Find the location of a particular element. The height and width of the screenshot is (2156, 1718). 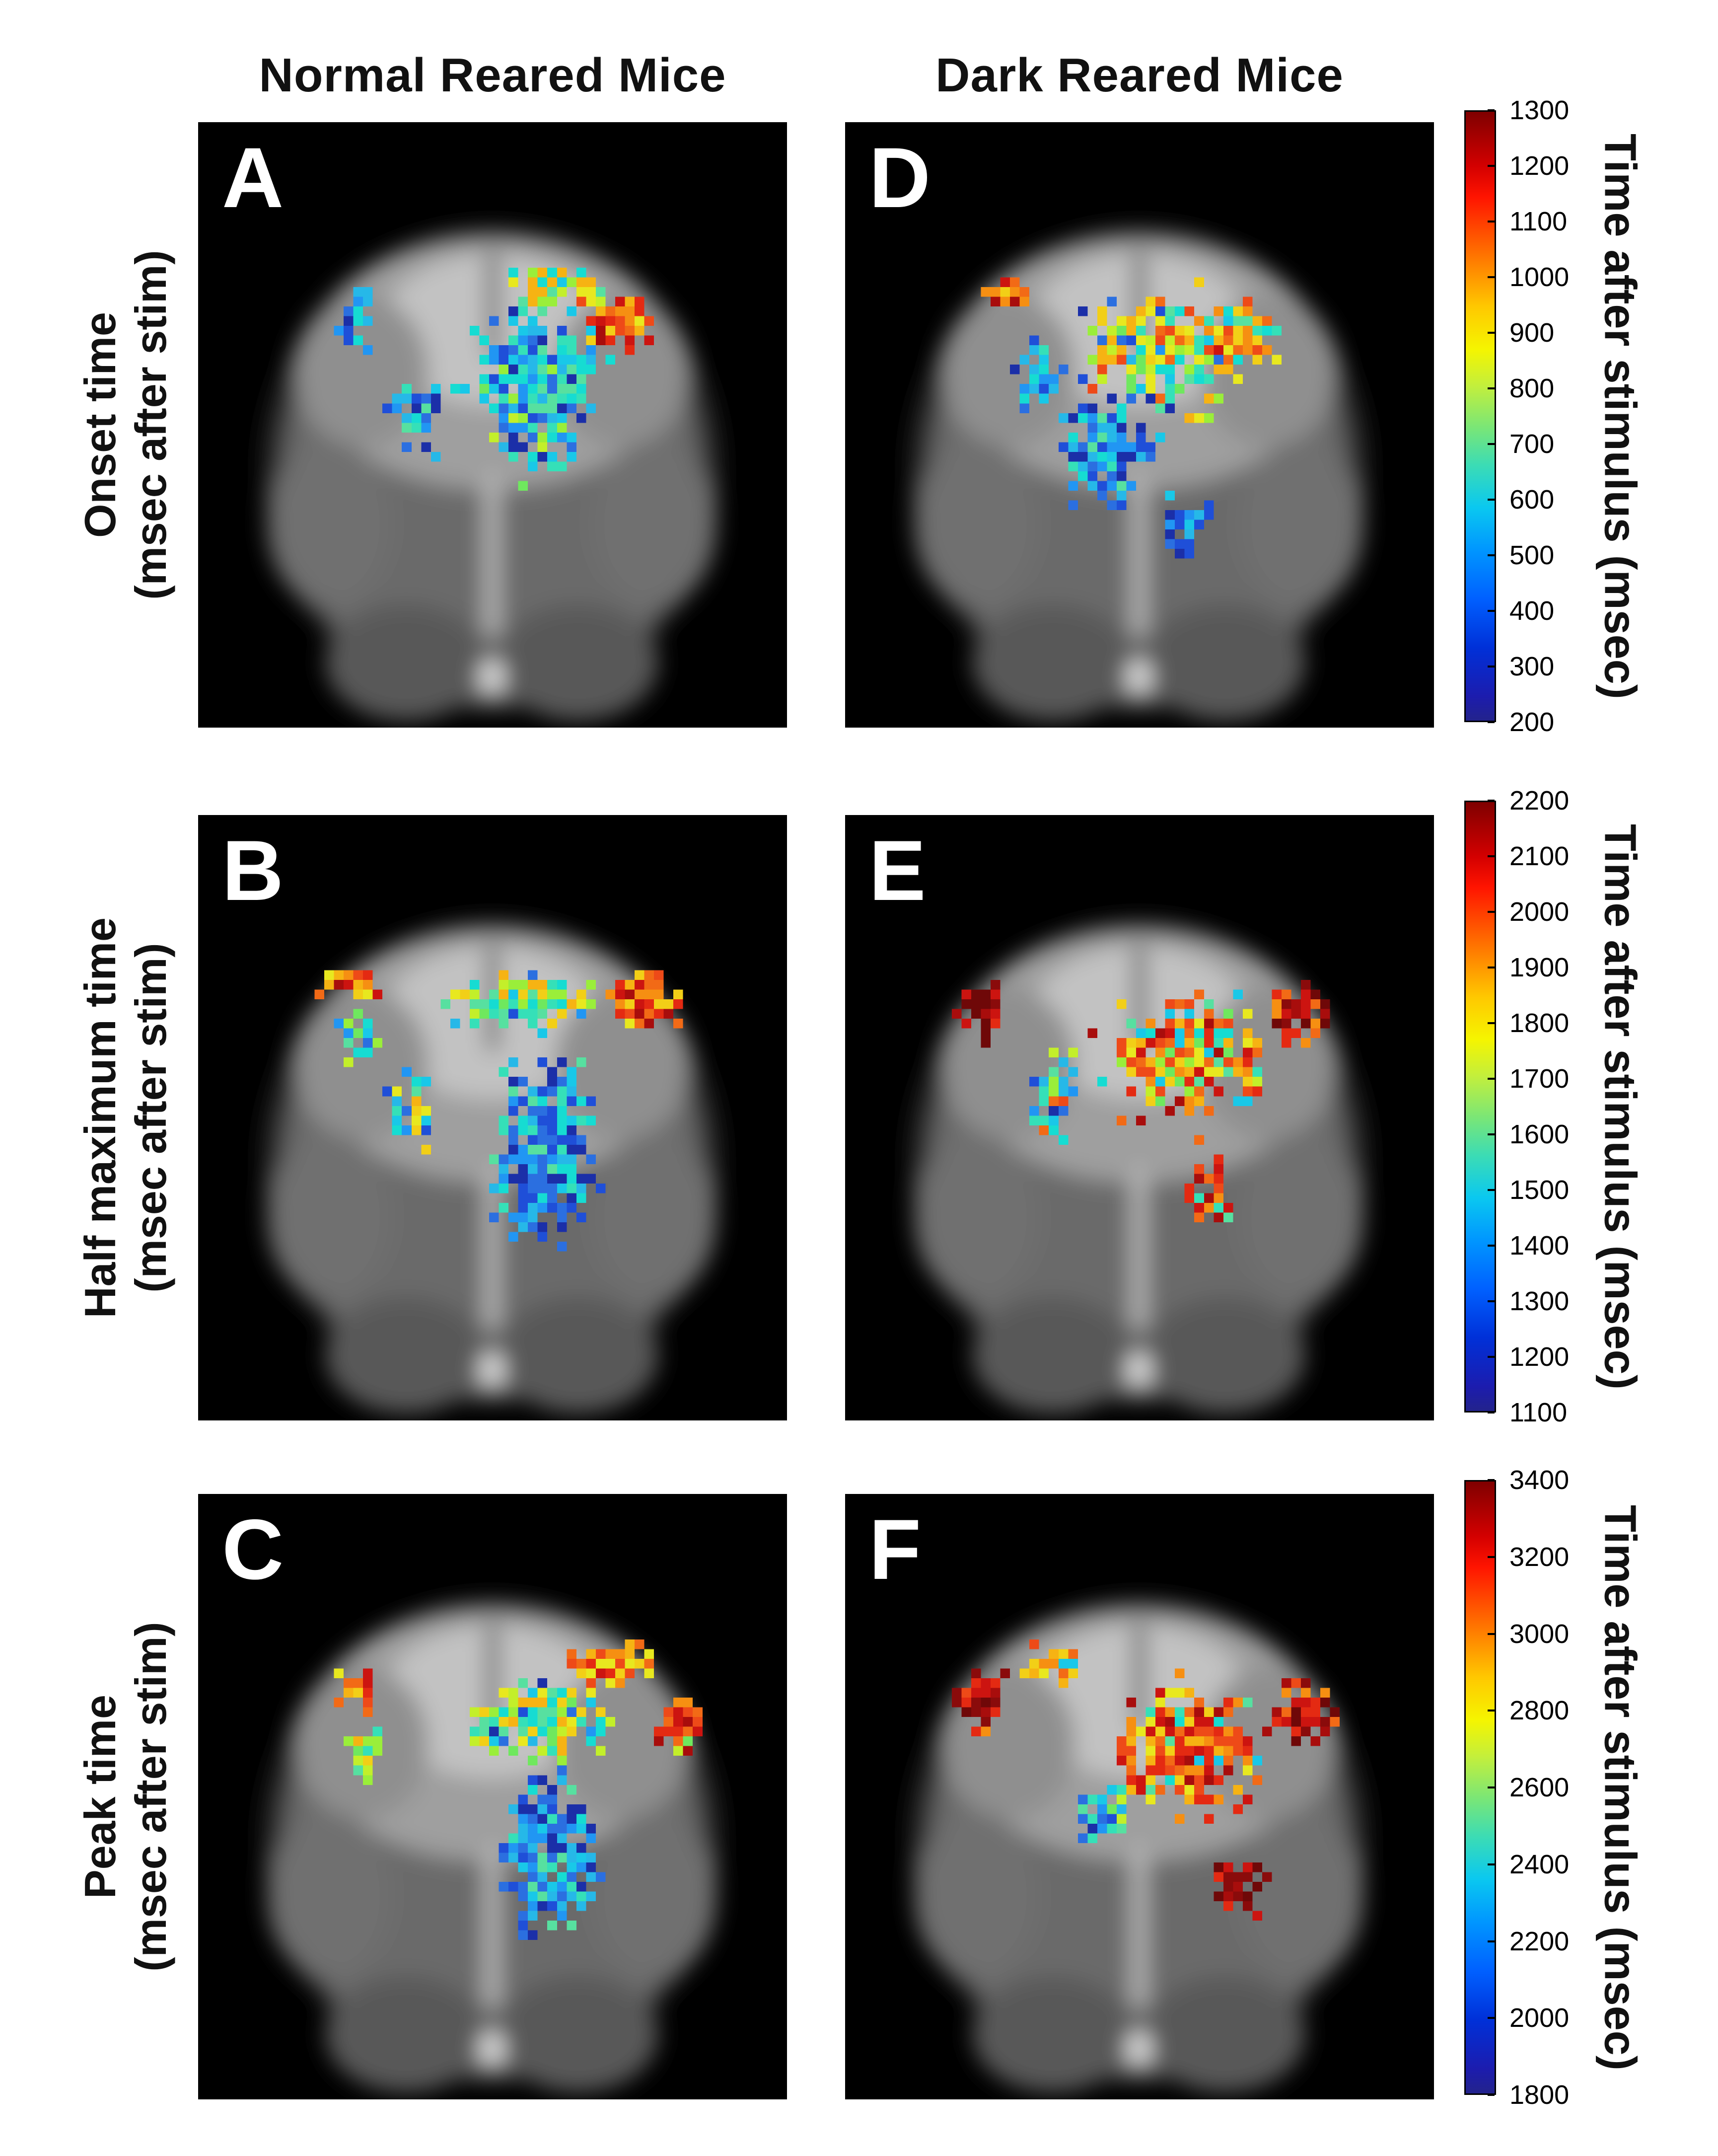

column-header-dark-reared: Dark Reared Mice is located at coordinates (1139, 75).